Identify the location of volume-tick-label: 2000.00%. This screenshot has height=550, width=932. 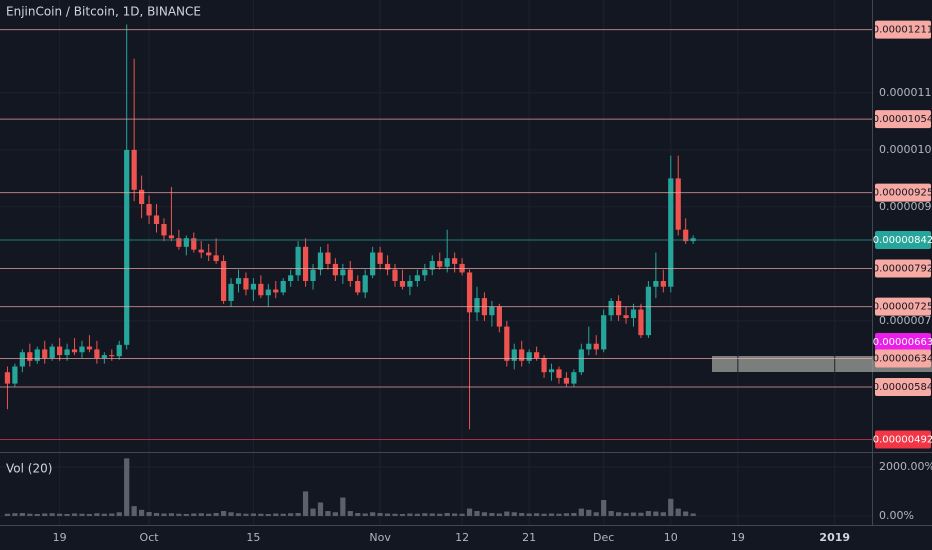
(905, 466).